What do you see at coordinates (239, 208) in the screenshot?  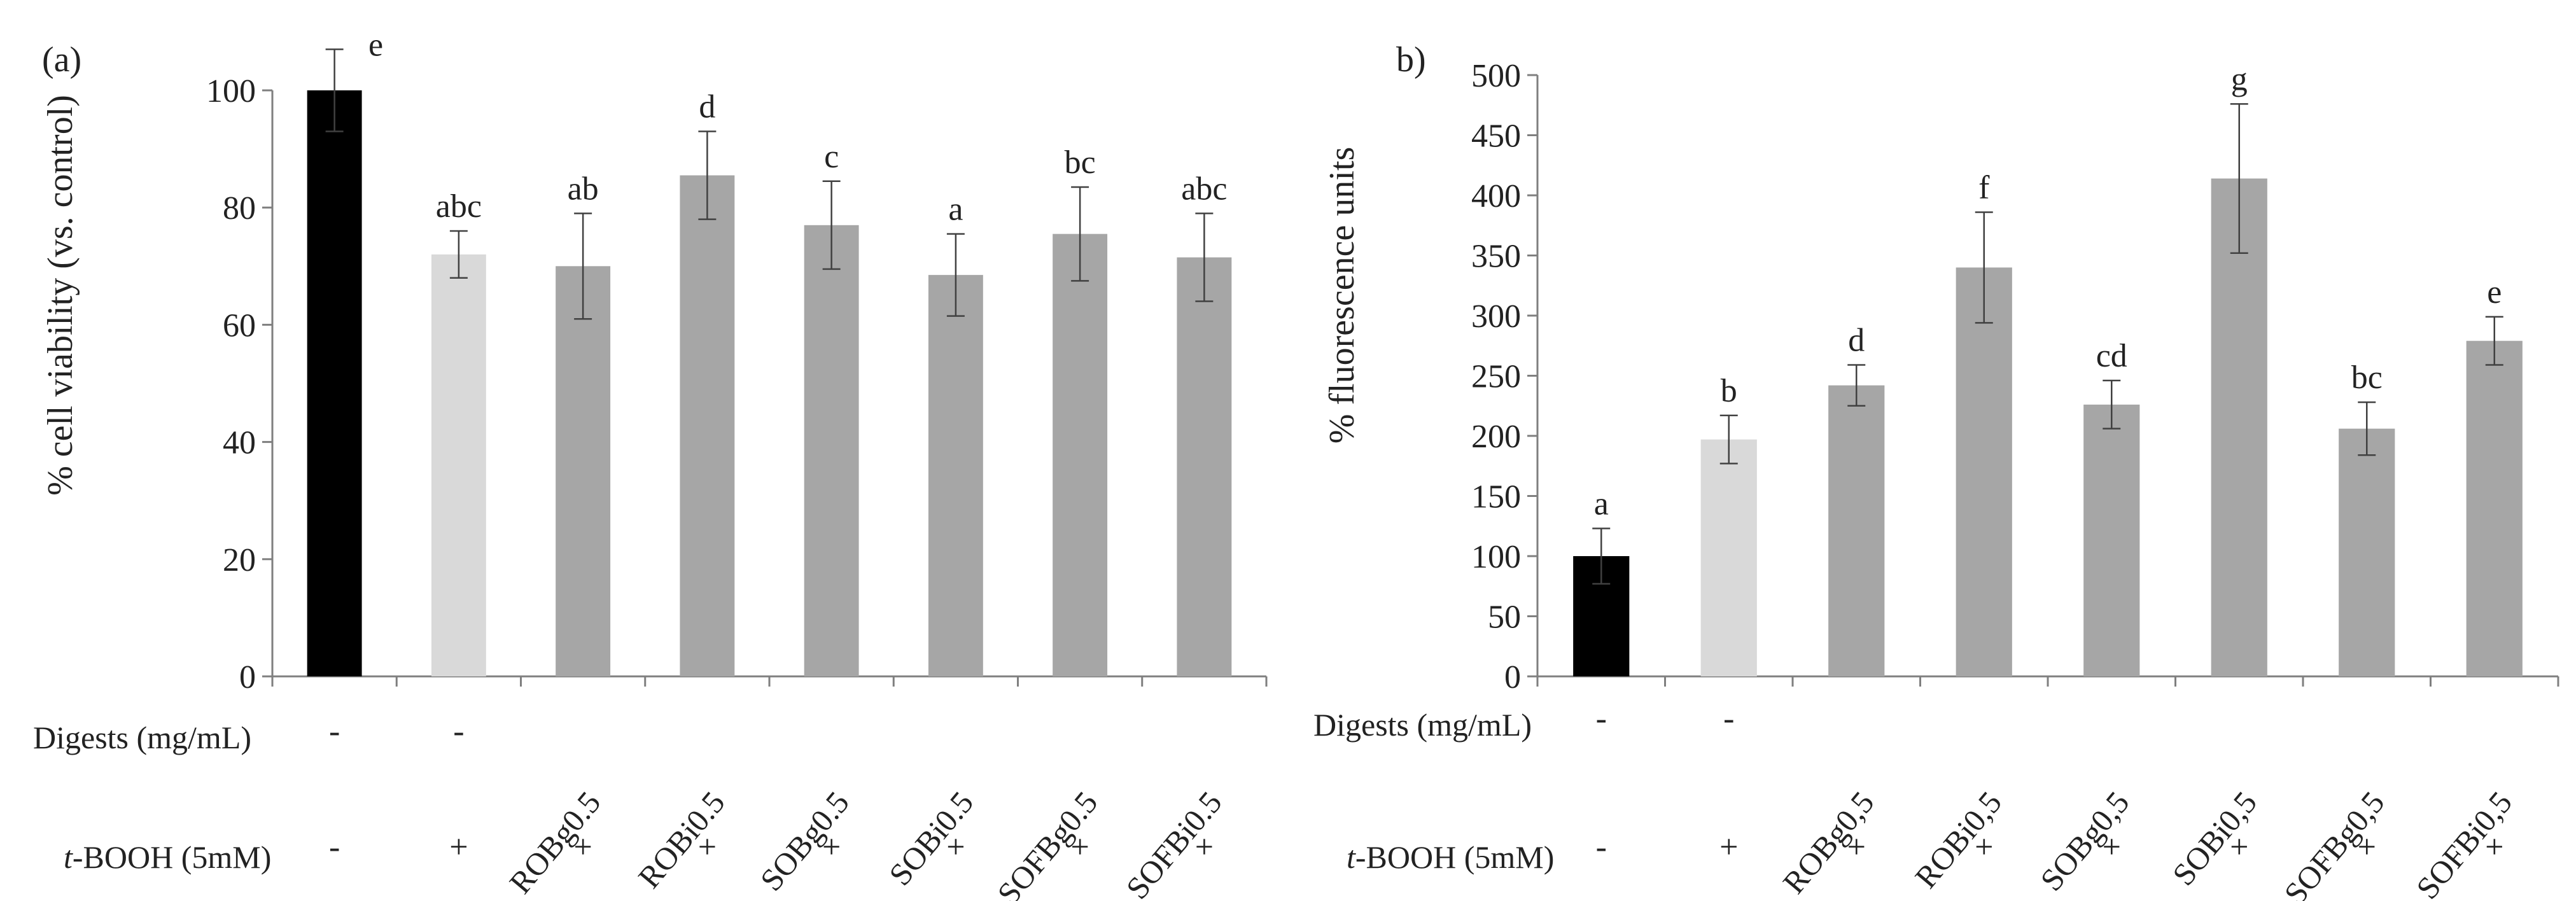 I see `panel-a-y-tick-label: 80` at bounding box center [239, 208].